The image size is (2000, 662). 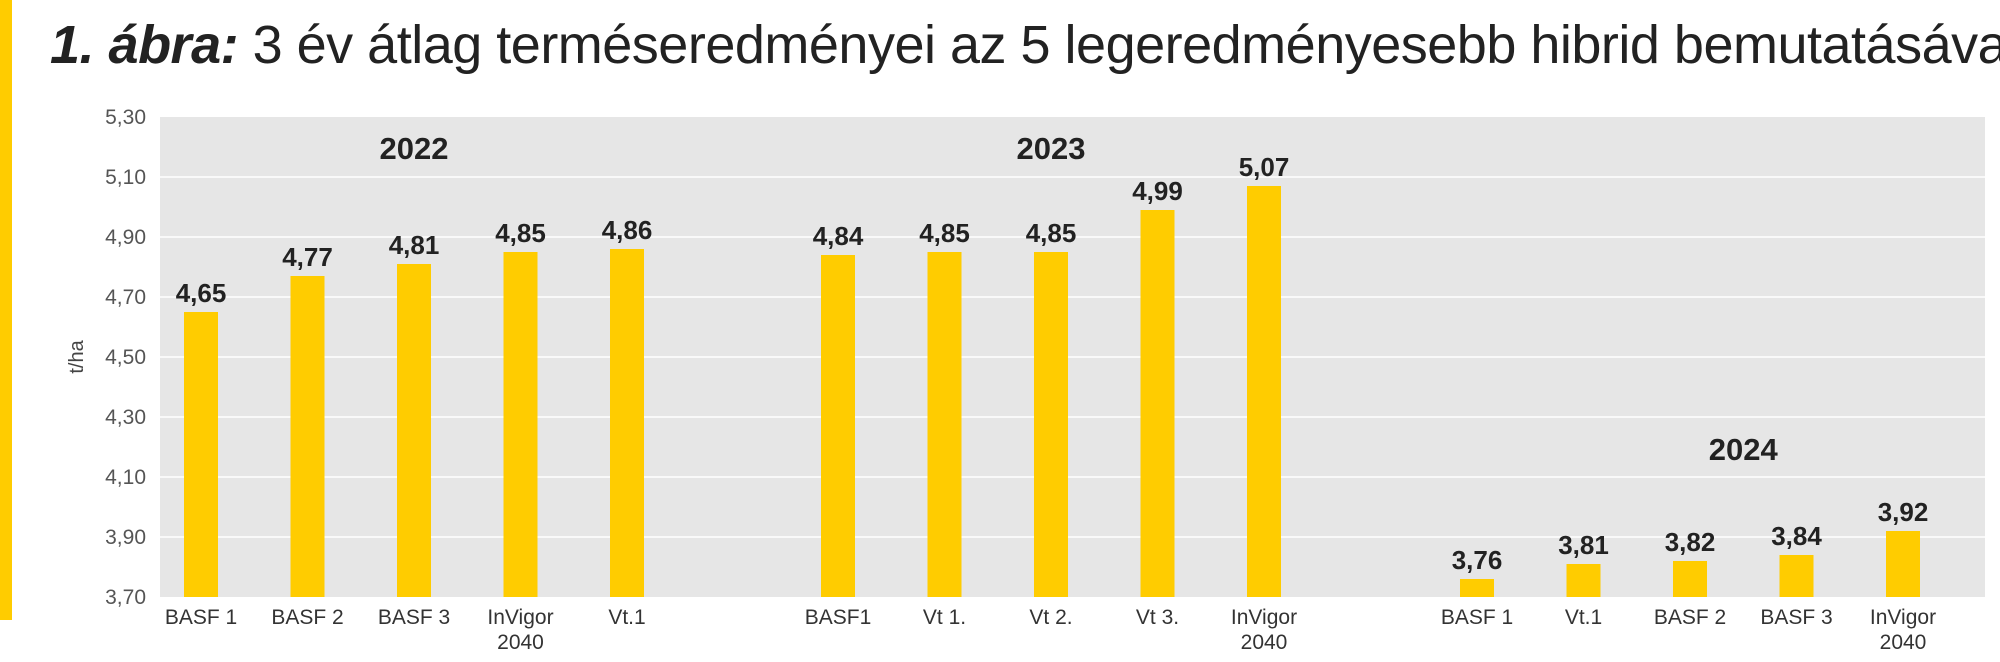 What do you see at coordinates (1690, 542) in the screenshot?
I see `data-label: 3,82` at bounding box center [1690, 542].